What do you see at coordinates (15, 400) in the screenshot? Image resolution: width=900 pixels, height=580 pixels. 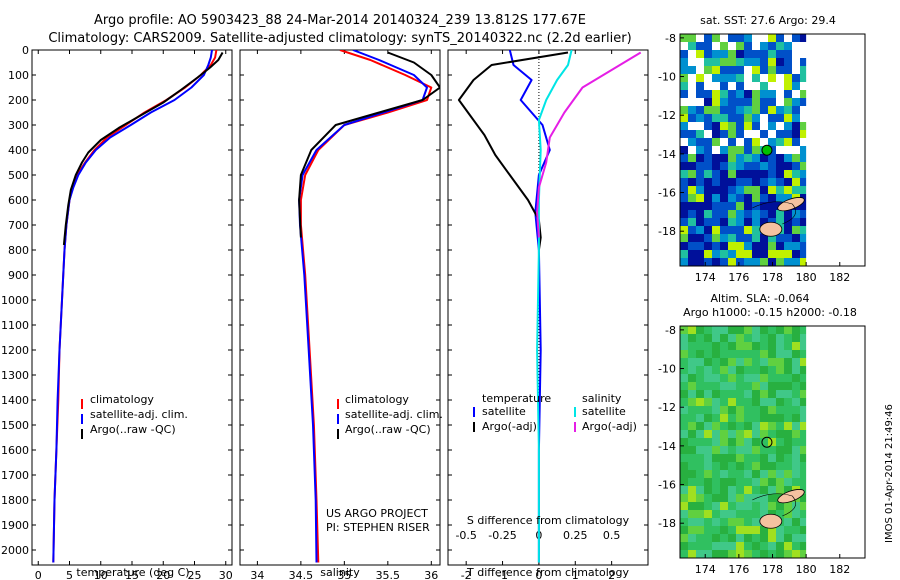 I see `y-tick-label: 1400` at bounding box center [15, 400].